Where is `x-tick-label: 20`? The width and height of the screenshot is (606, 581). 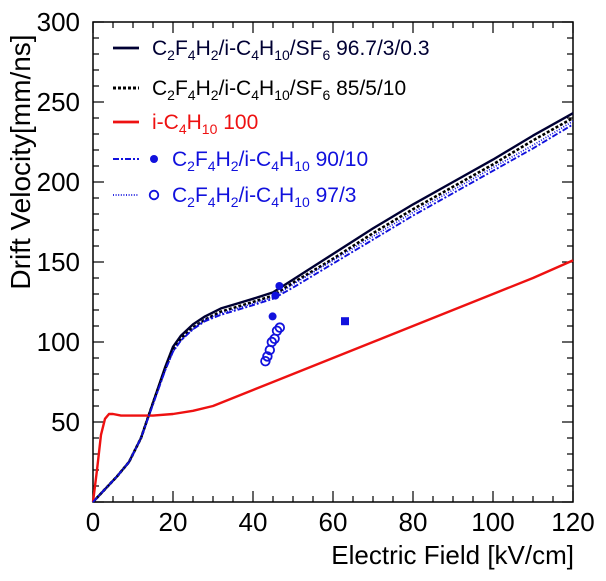 x-tick-label: 20 is located at coordinates (173, 522).